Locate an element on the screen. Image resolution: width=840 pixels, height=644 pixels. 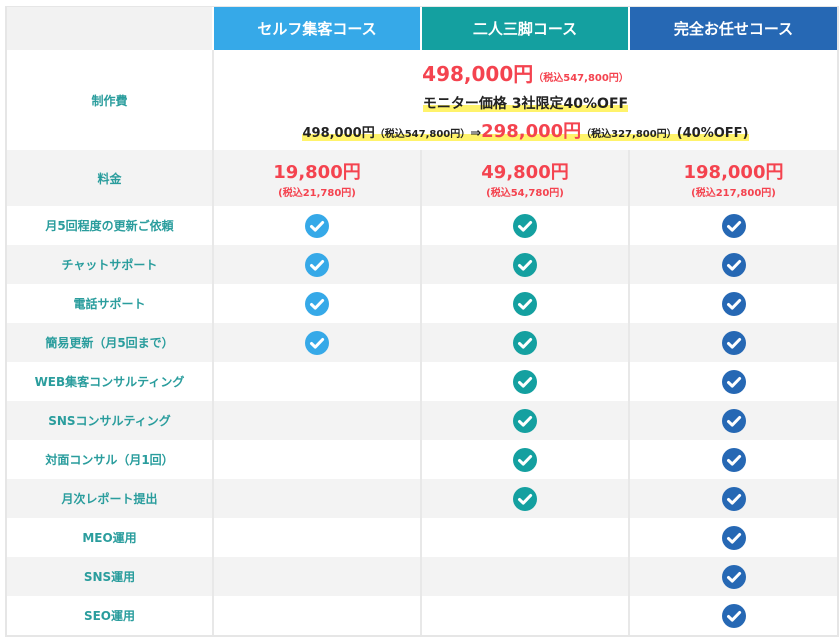
feature-row: WEB集客コンサルティング is located at coordinates (422, 381).